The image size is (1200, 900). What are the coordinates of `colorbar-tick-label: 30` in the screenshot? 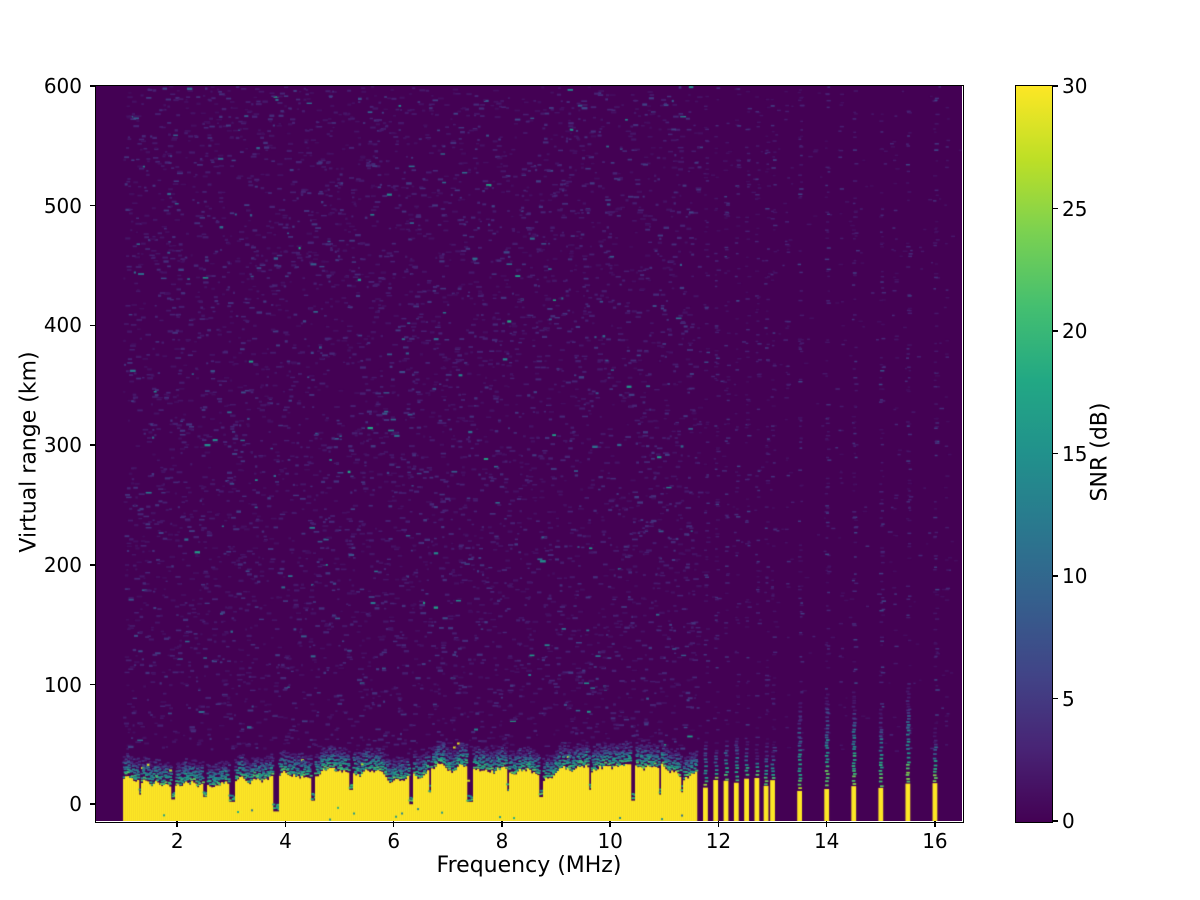 It's located at (1075, 86).